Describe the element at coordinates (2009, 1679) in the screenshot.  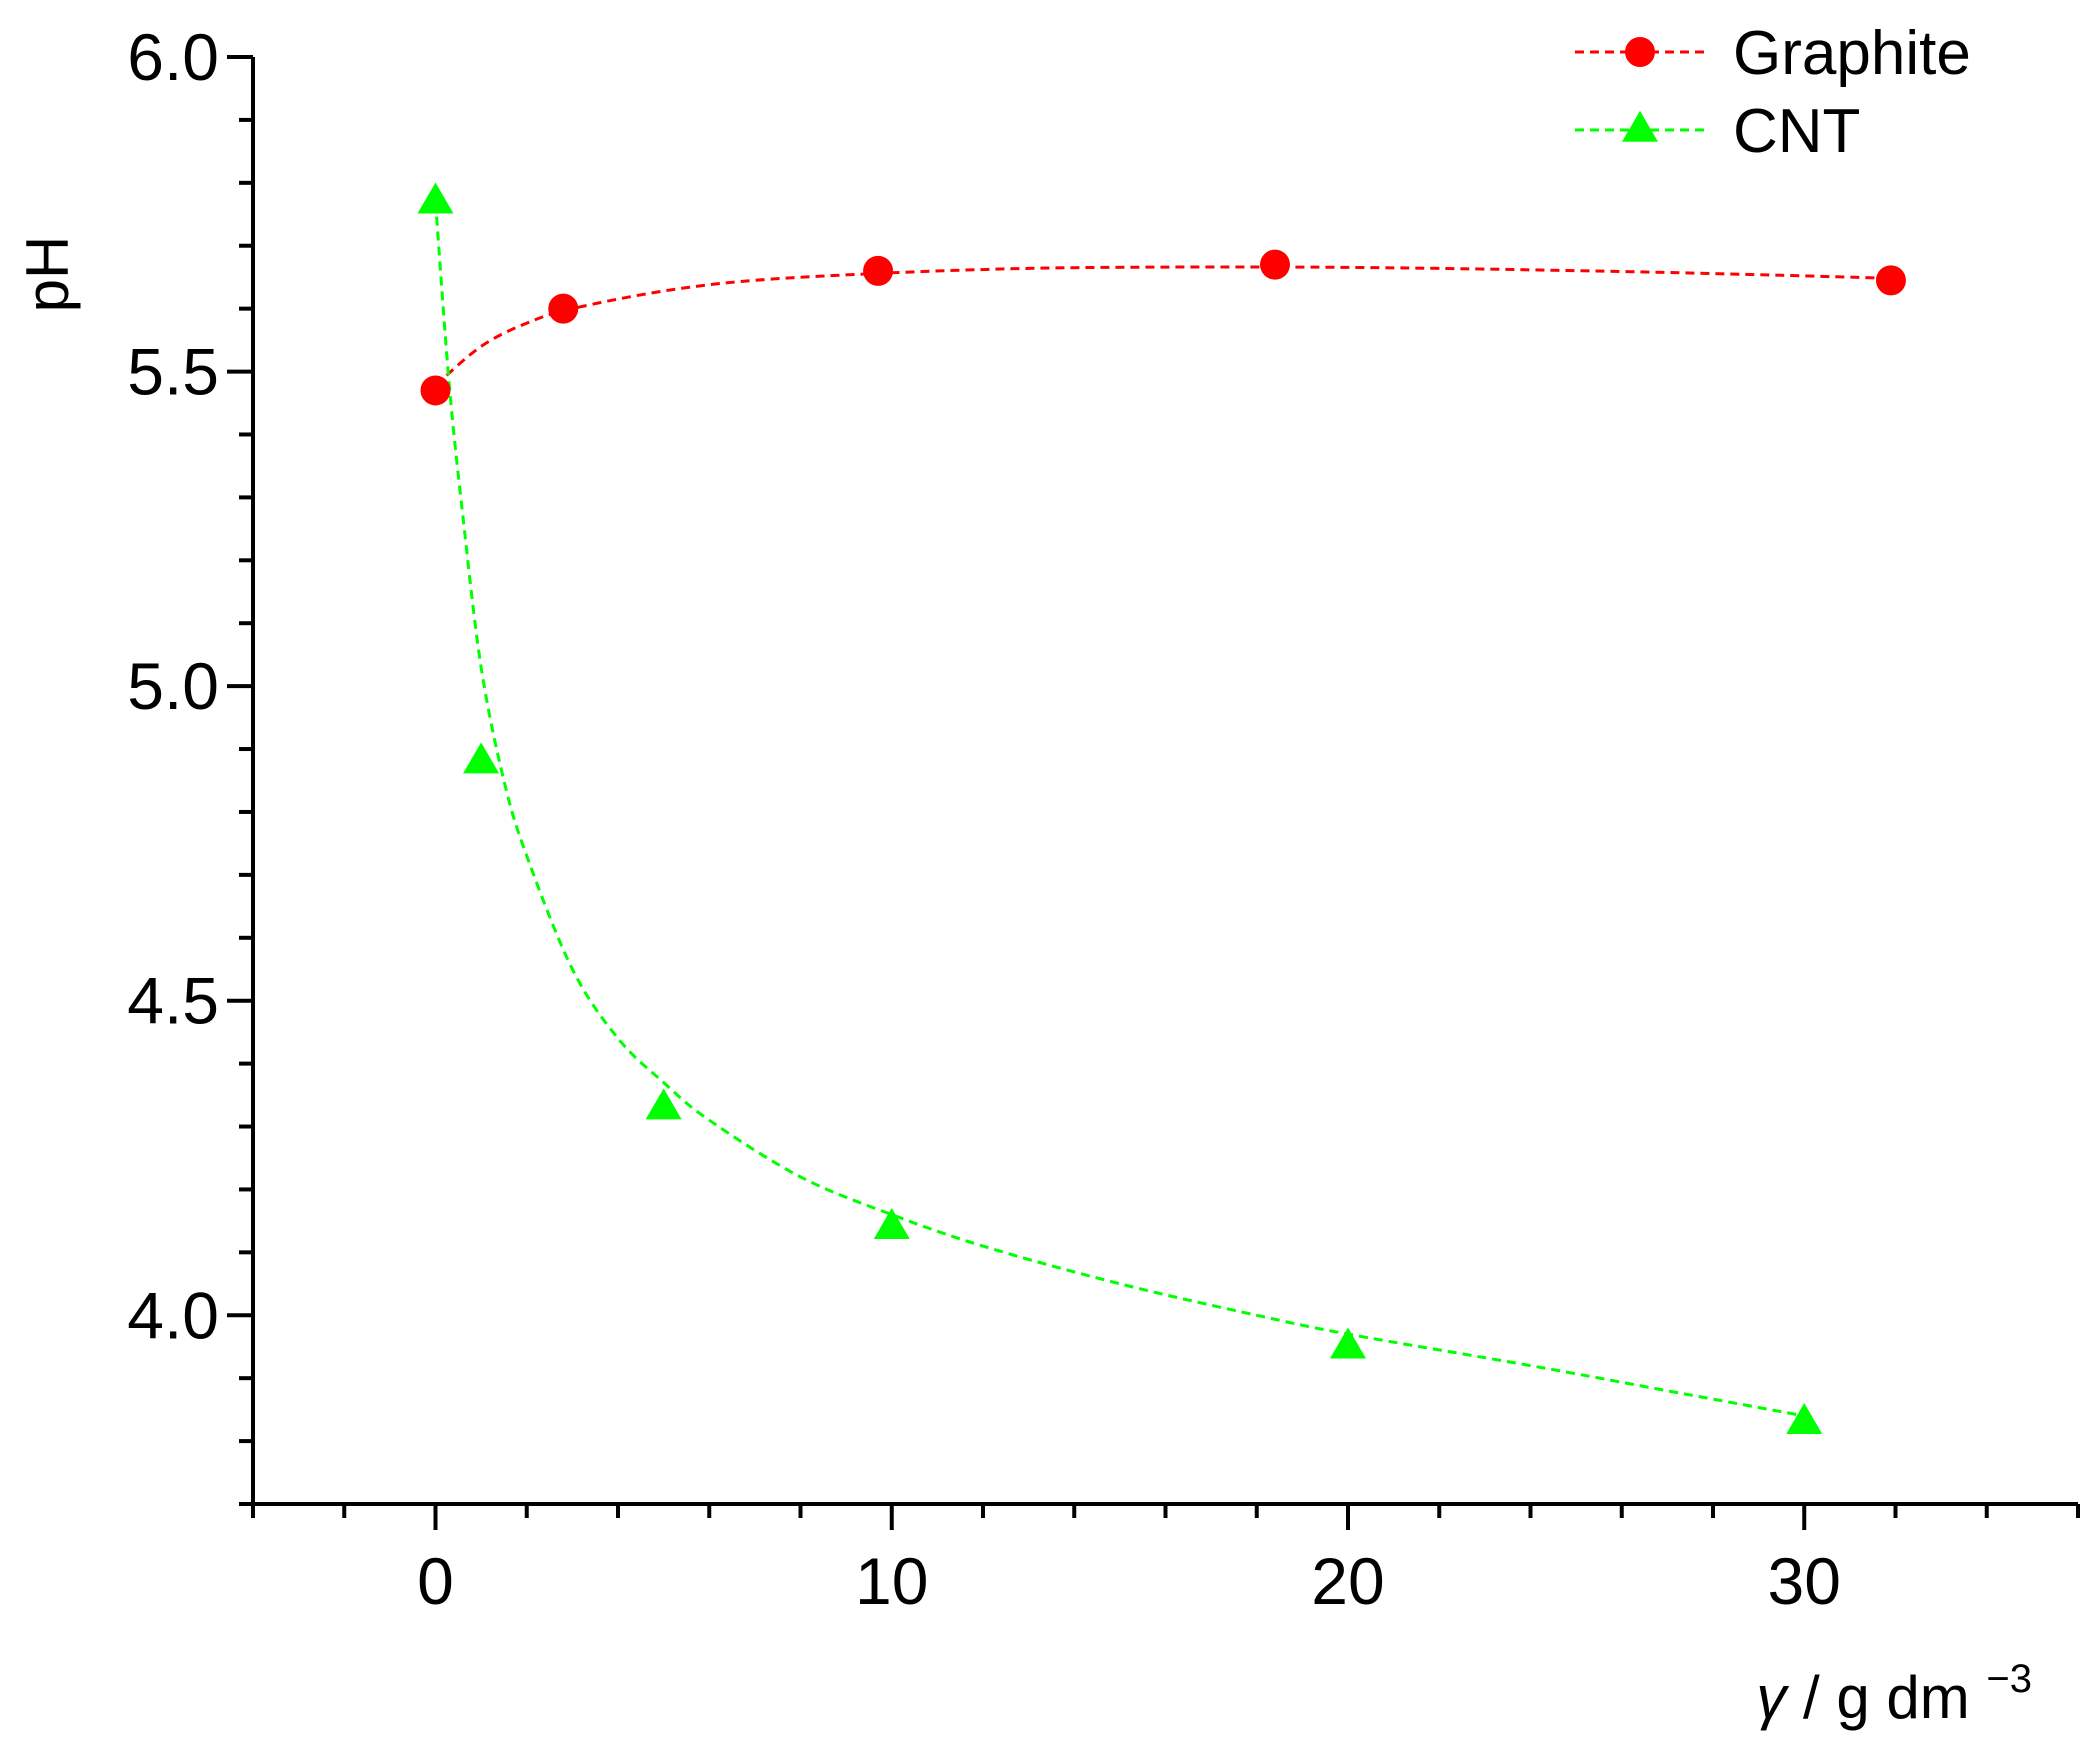
I see `x-axis-exponent: −3` at that location.